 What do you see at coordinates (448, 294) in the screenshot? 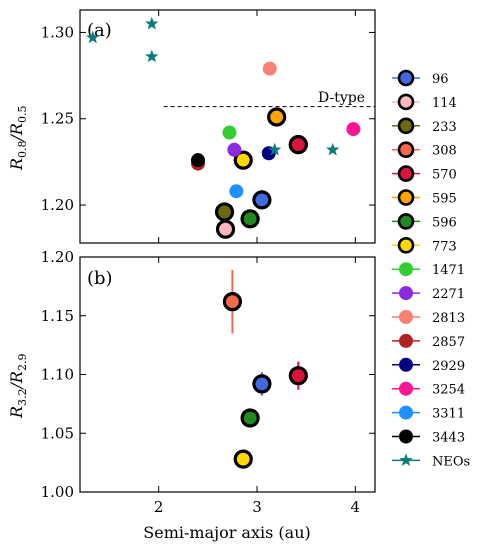
I see `legend-label: 2271` at bounding box center [448, 294].